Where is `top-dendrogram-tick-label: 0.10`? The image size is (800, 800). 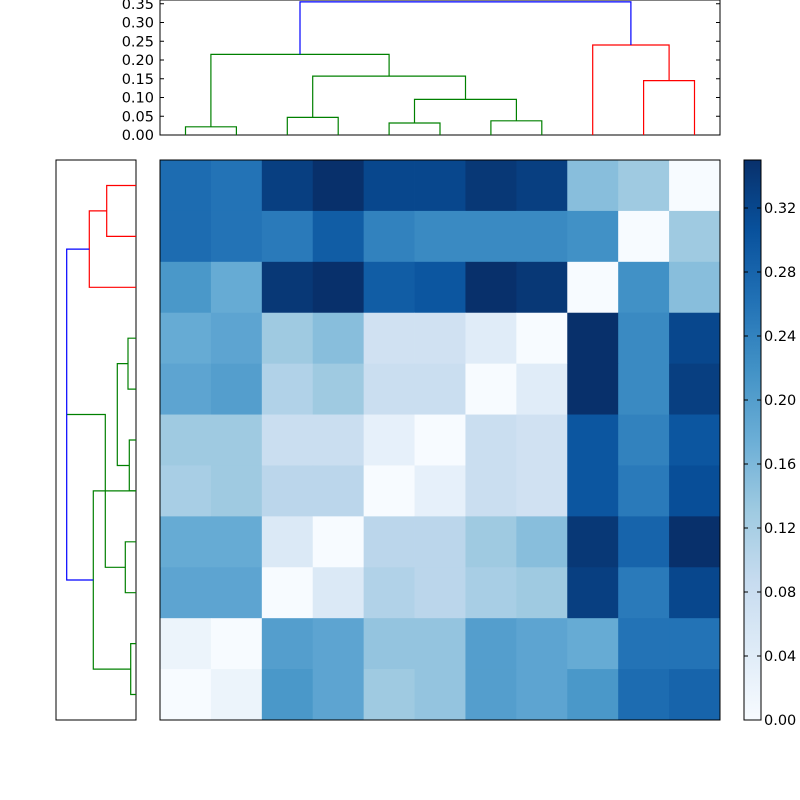
top-dendrogram-tick-label: 0.10 is located at coordinates (138, 99).